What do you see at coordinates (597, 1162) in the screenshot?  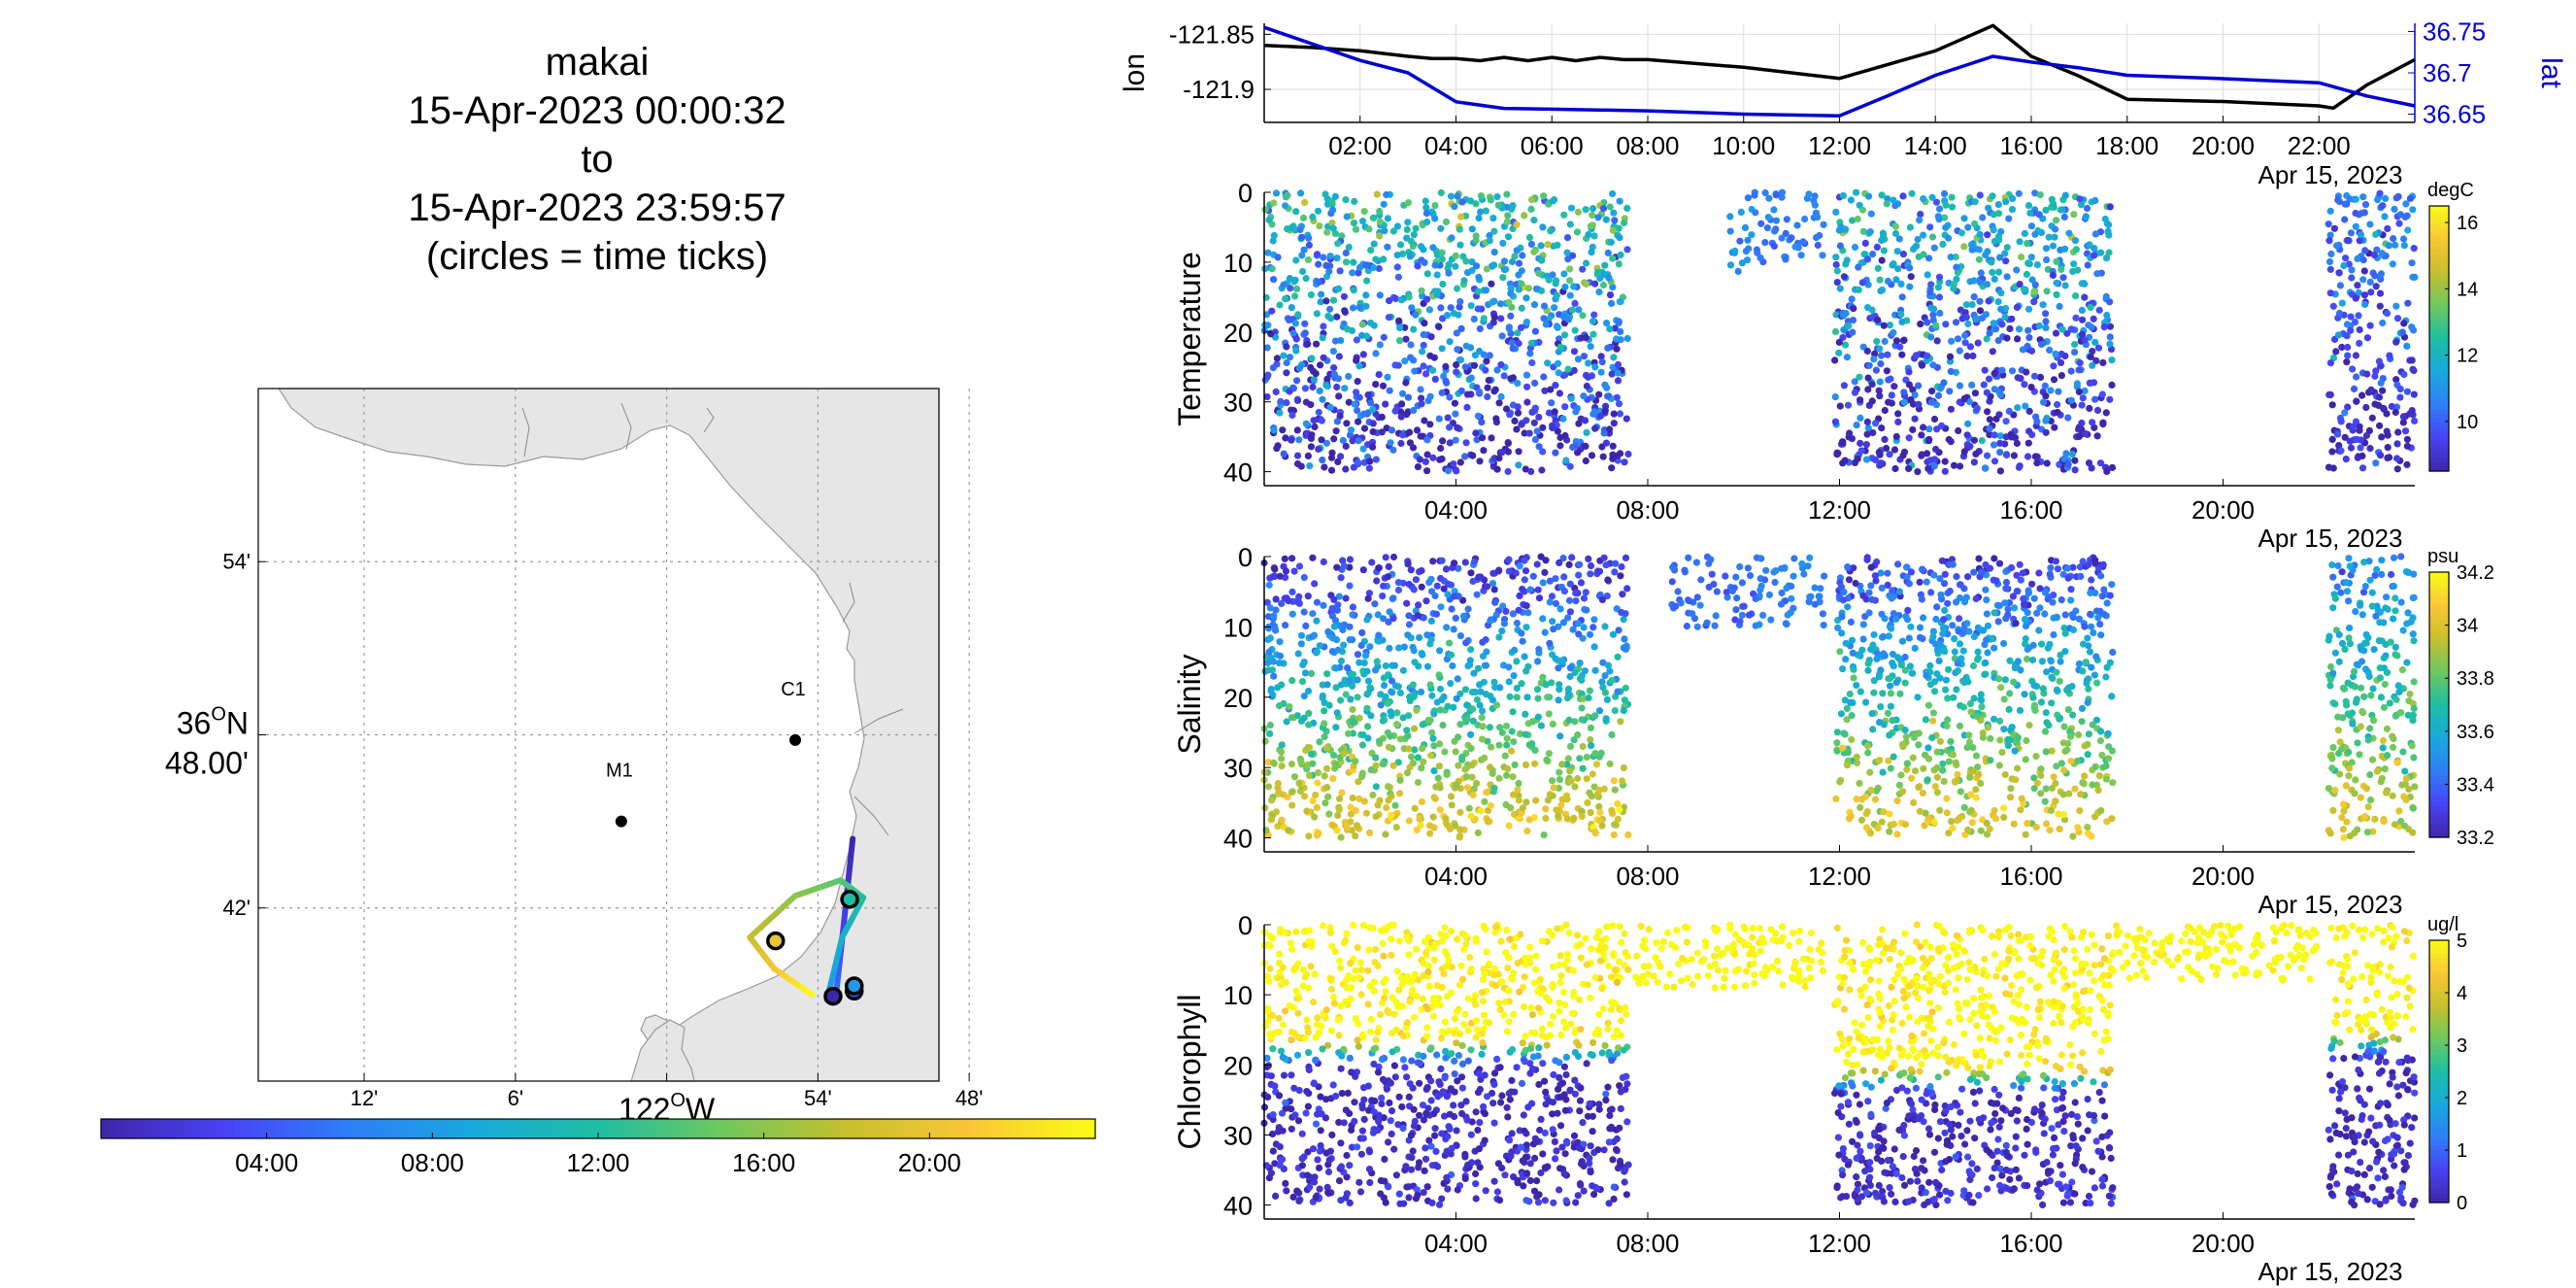 I see `colorbar-tick-label-2: 12:00` at bounding box center [597, 1162].